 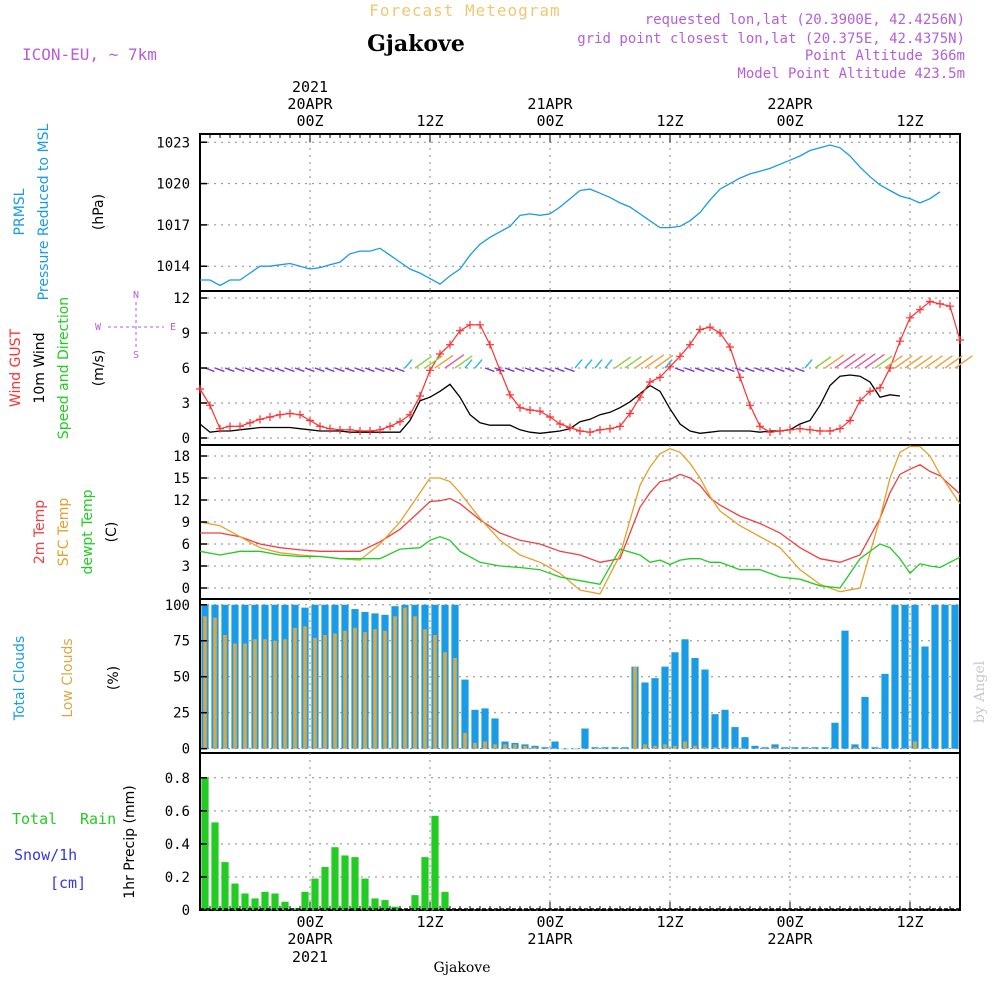 What do you see at coordinates (549, 922) in the screenshot?
I see `bottom-time-hour: 00Z` at bounding box center [549, 922].